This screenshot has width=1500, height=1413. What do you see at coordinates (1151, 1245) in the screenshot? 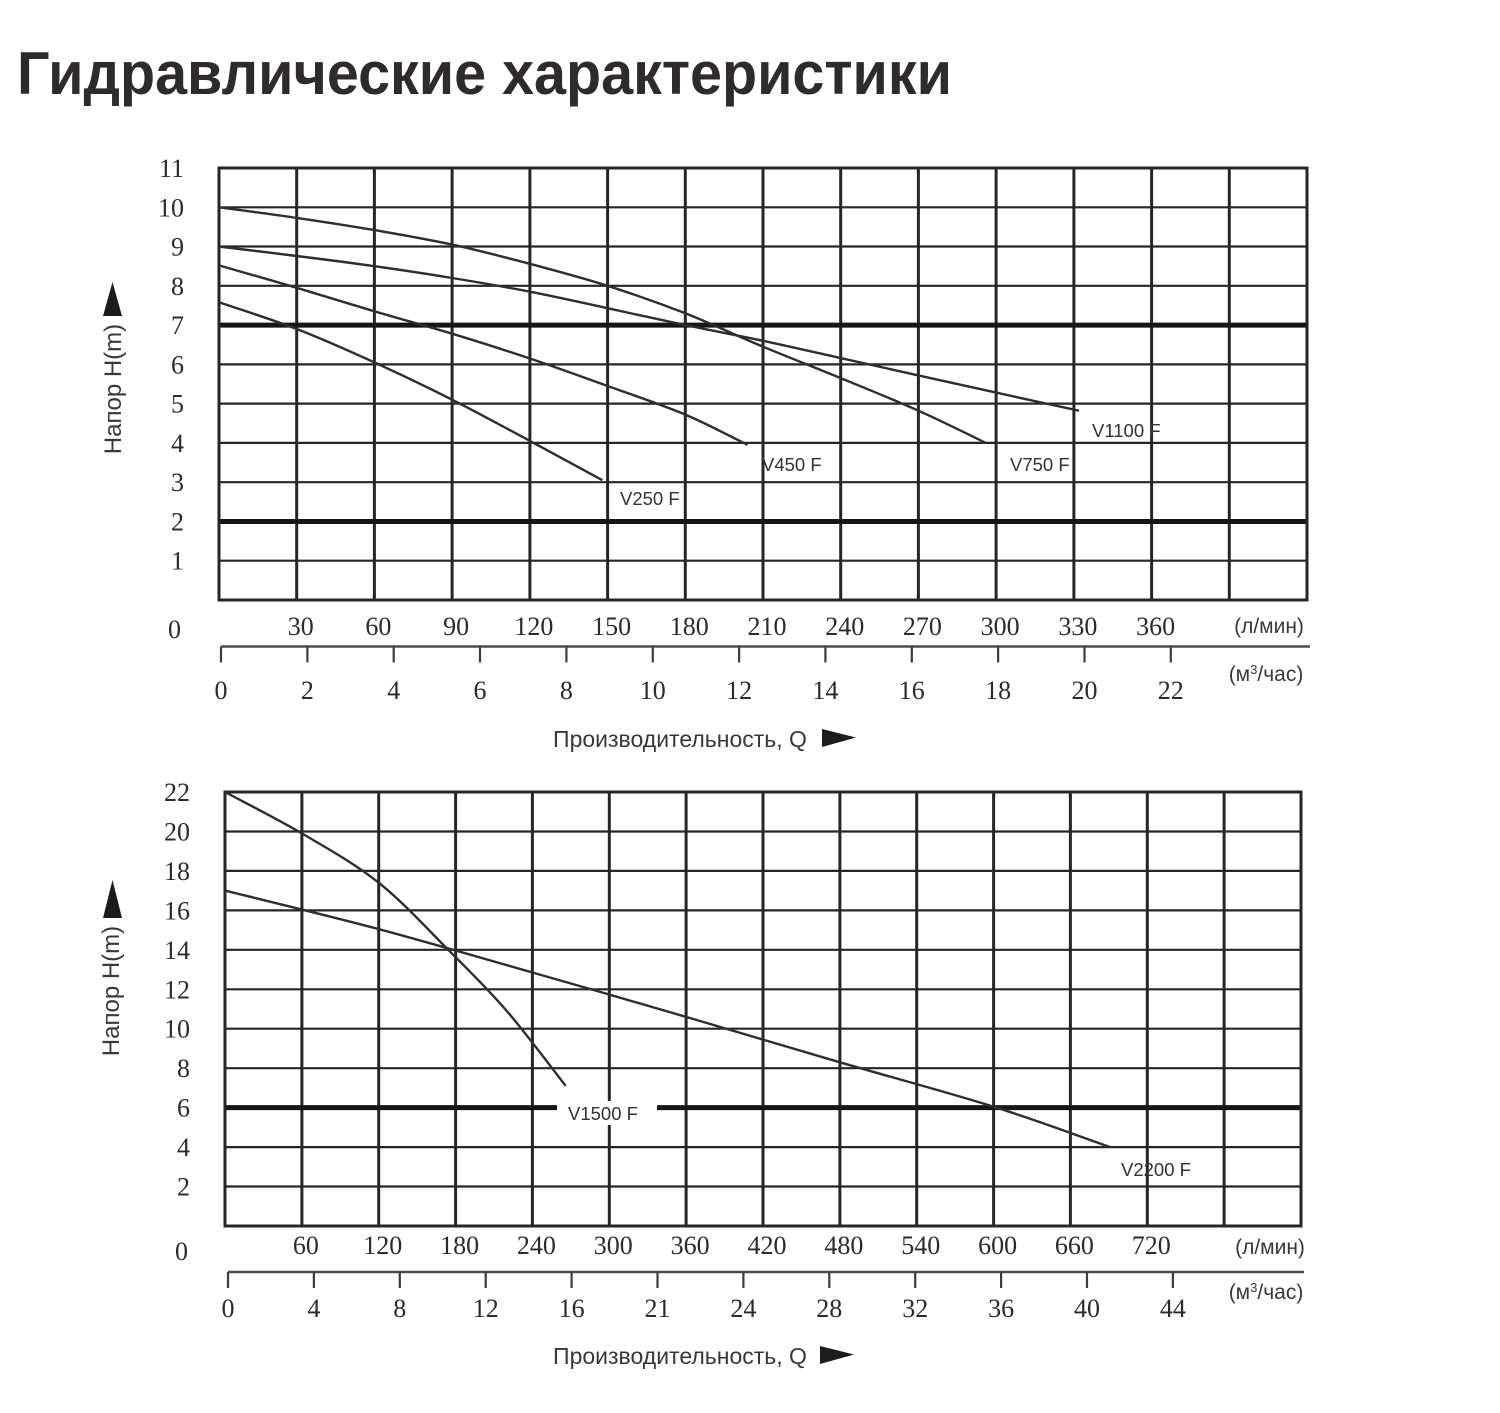
I see `svg-text: 720` at bounding box center [1151, 1245].